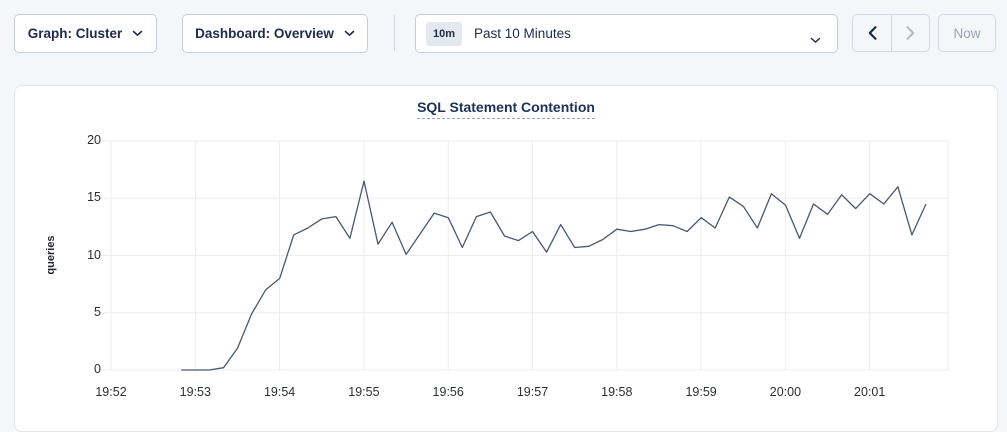 The width and height of the screenshot is (1007, 432). I want to click on graph-dropdown: Graph: Cluster, so click(85, 33).